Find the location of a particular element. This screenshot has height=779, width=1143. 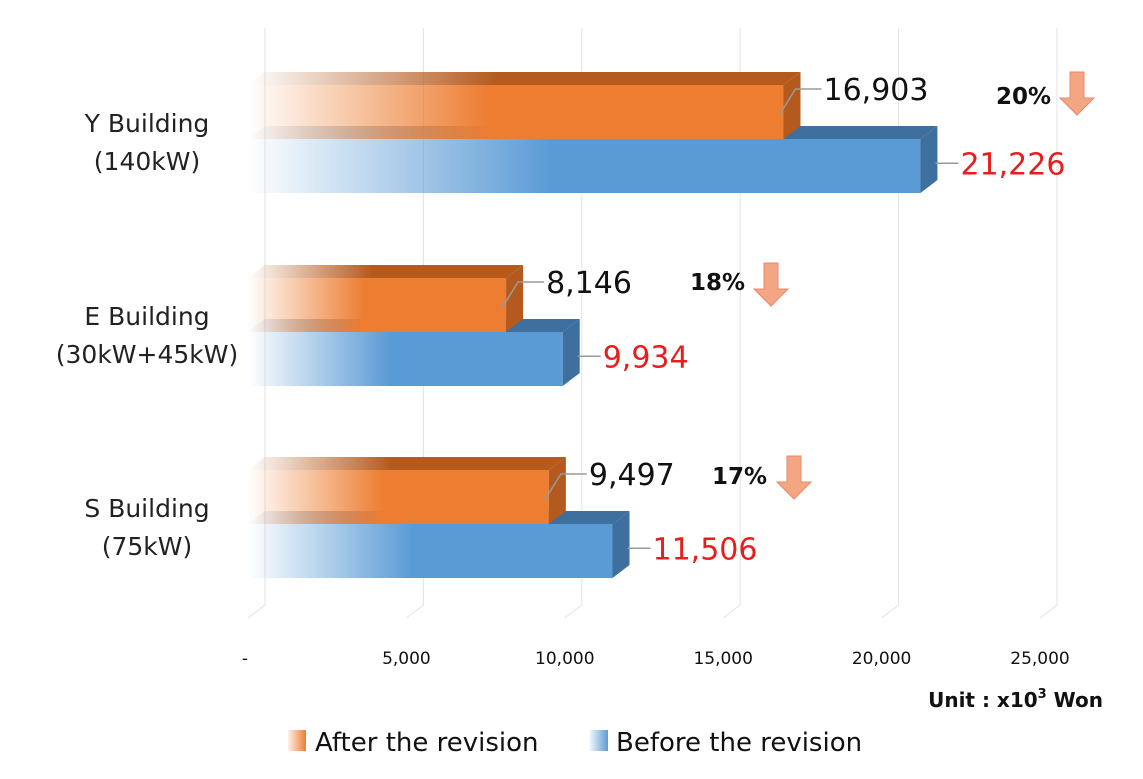

x-tick-label: 5,000 is located at coordinates (406, 659).